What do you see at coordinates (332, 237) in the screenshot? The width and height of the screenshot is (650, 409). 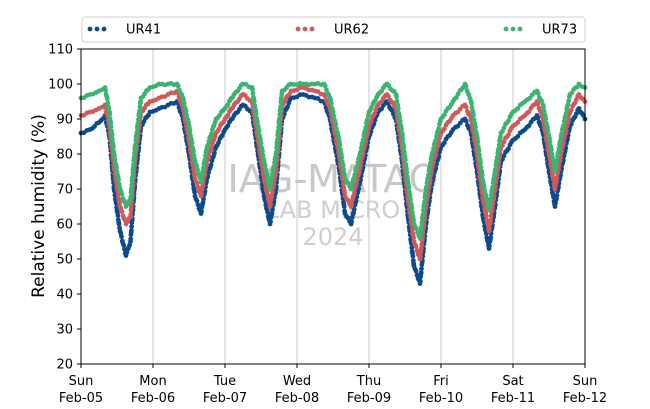 I see `watermark-text: 2024` at bounding box center [332, 237].